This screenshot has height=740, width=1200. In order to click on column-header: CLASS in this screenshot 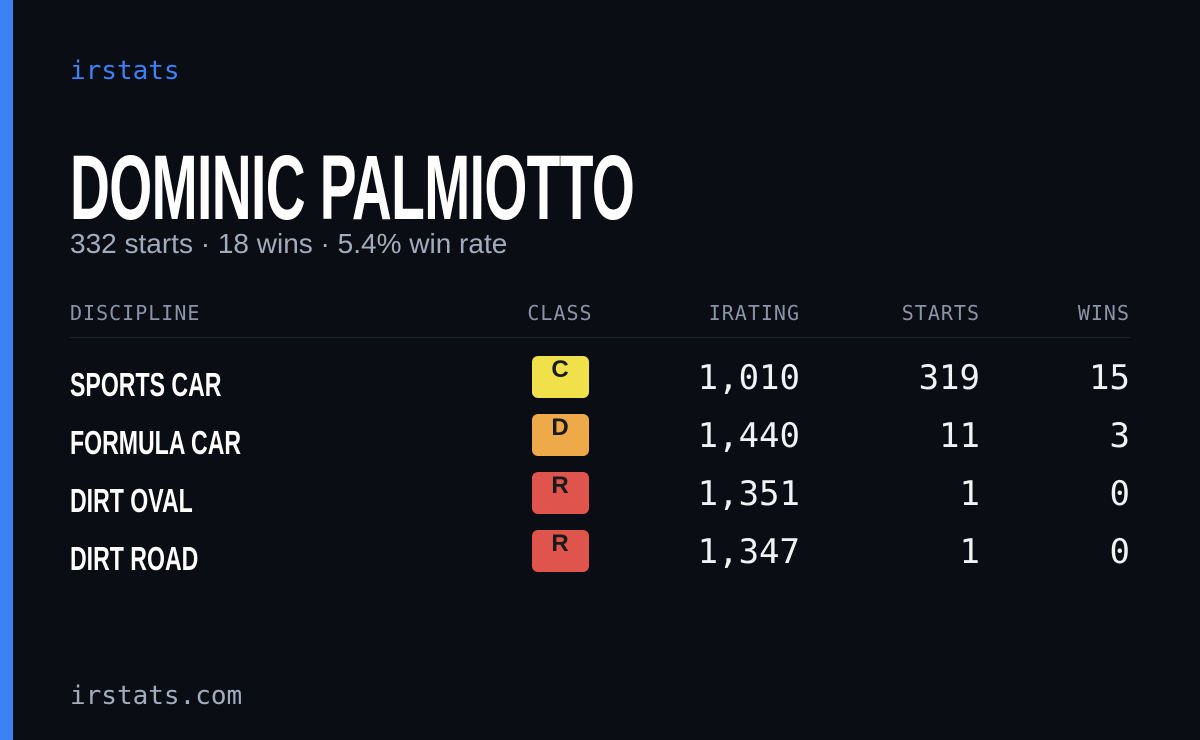, I will do `click(560, 313)`.